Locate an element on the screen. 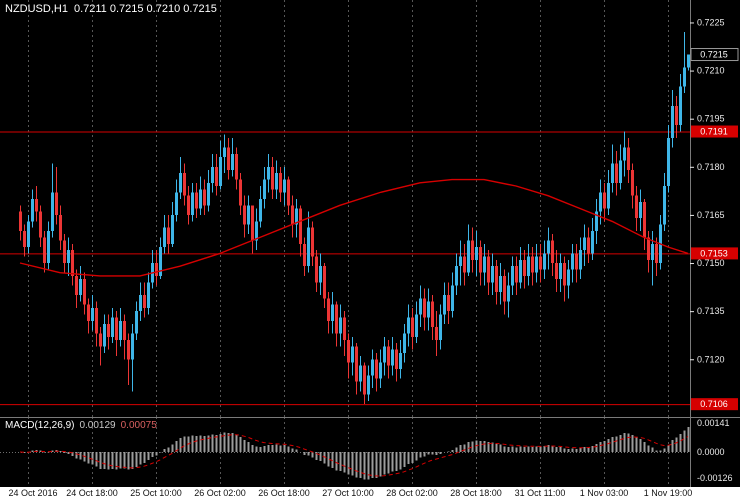  current-price-tag is located at coordinates (714, 55).